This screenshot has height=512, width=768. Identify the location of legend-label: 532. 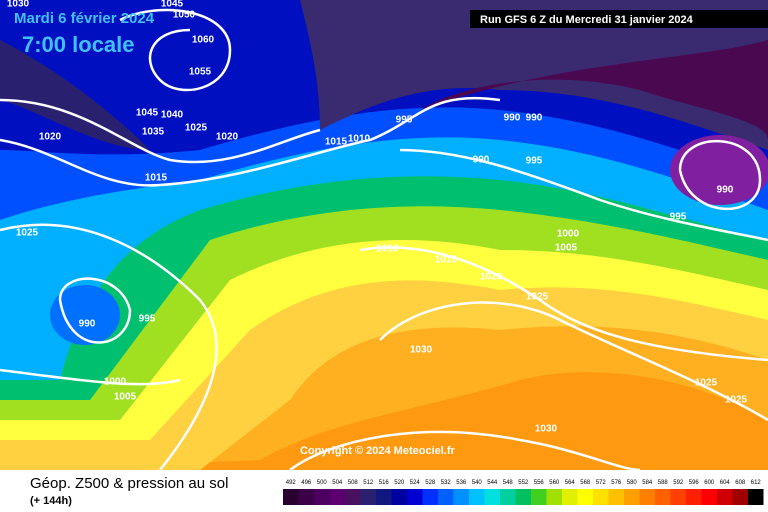
(446, 483).